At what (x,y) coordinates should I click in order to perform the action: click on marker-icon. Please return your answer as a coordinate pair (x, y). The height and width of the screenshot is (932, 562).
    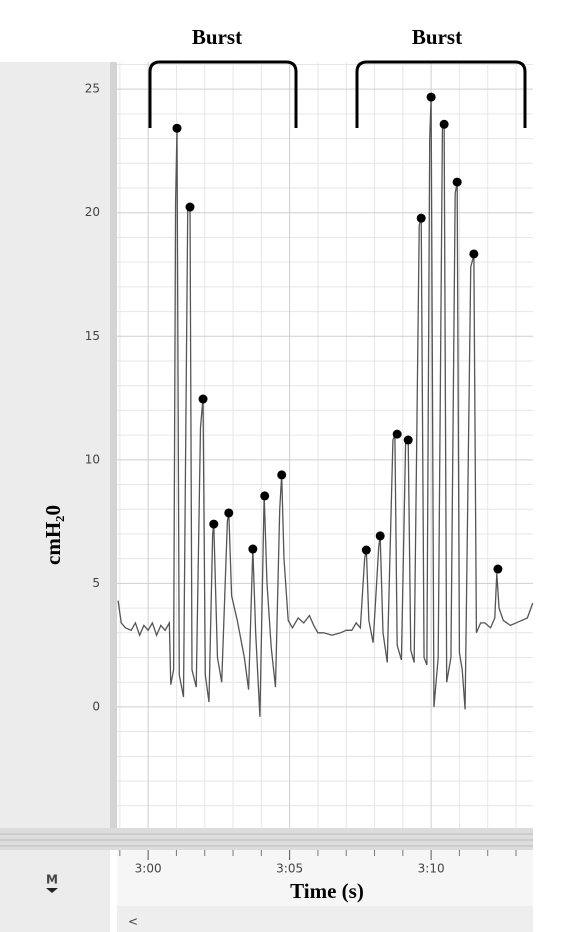
    Looking at the image, I should click on (52, 890).